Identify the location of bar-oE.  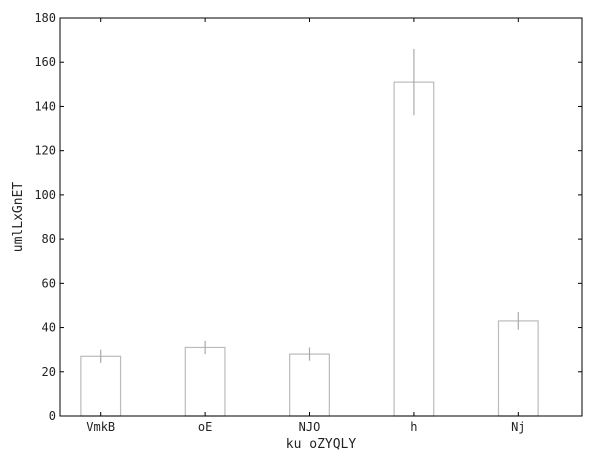
(205, 381).